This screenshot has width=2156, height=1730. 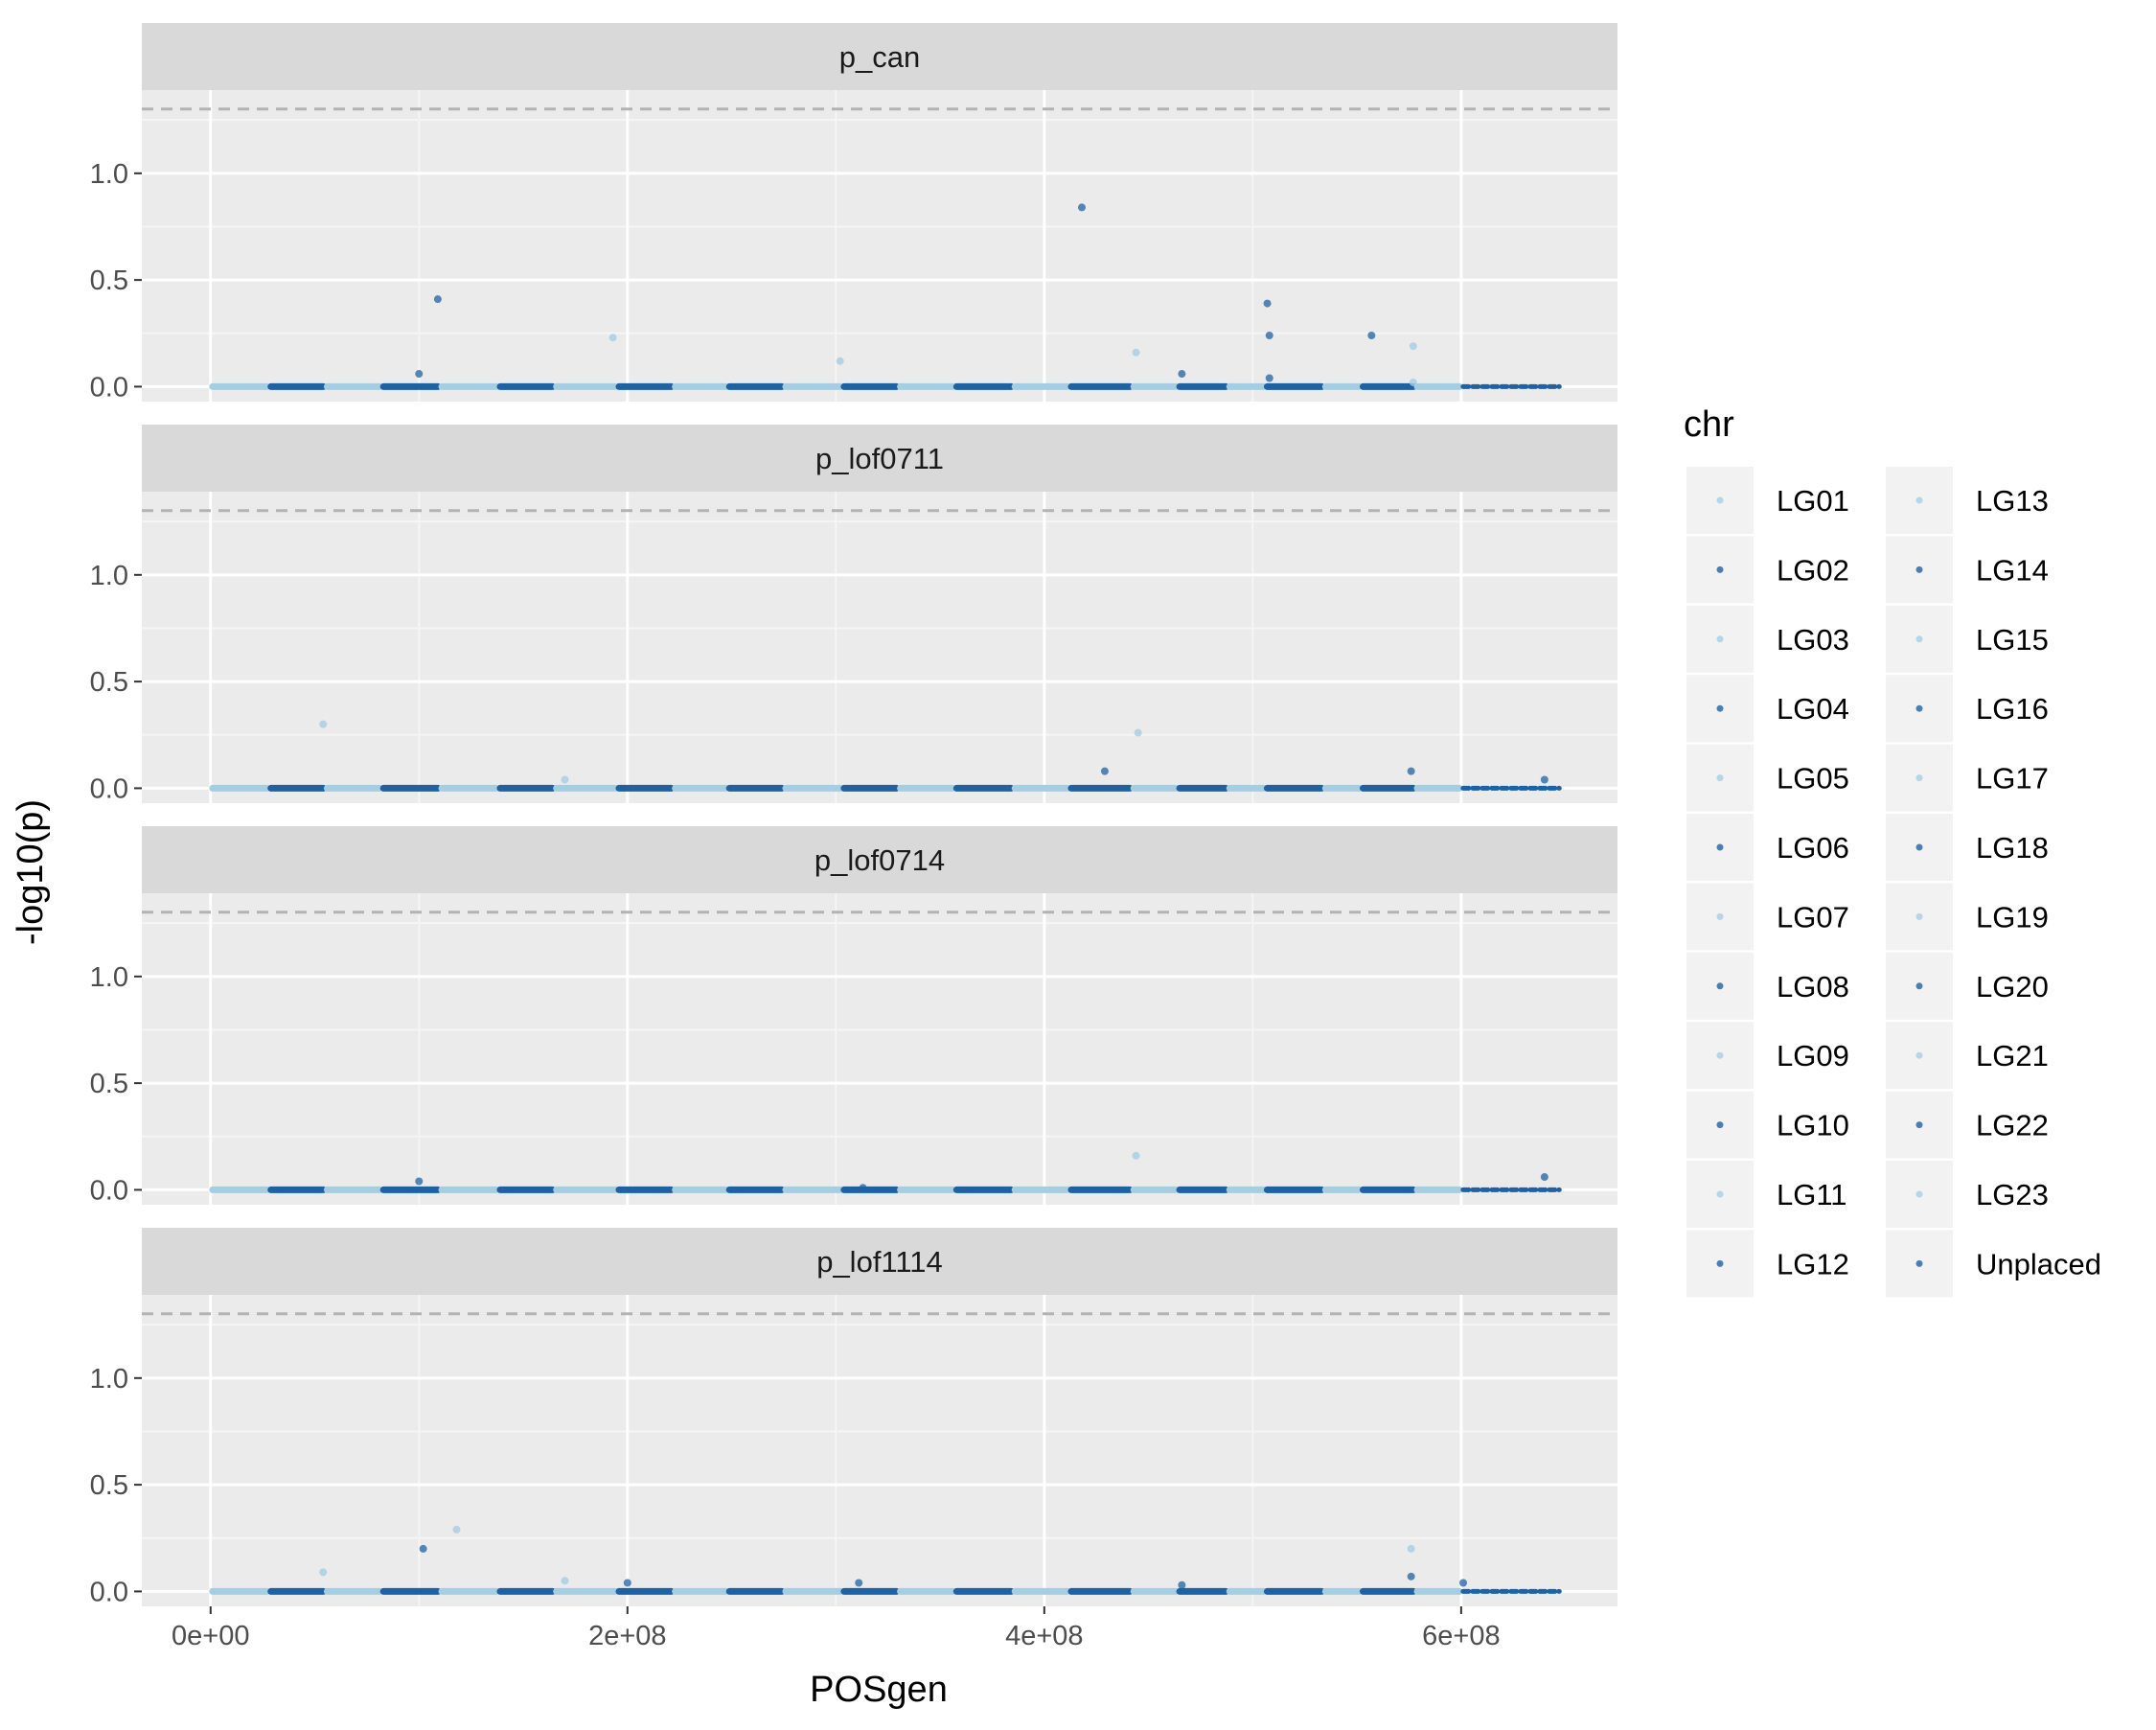 I want to click on legend-label: LG01, so click(x=1813, y=501).